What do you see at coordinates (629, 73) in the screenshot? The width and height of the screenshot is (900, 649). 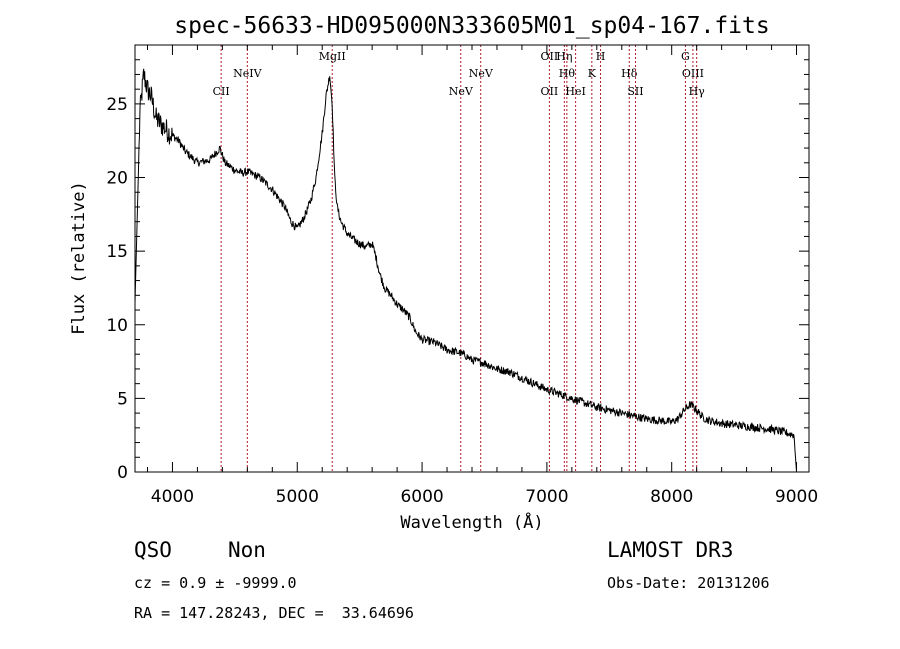 I see `line-marker-label: Hδ` at bounding box center [629, 73].